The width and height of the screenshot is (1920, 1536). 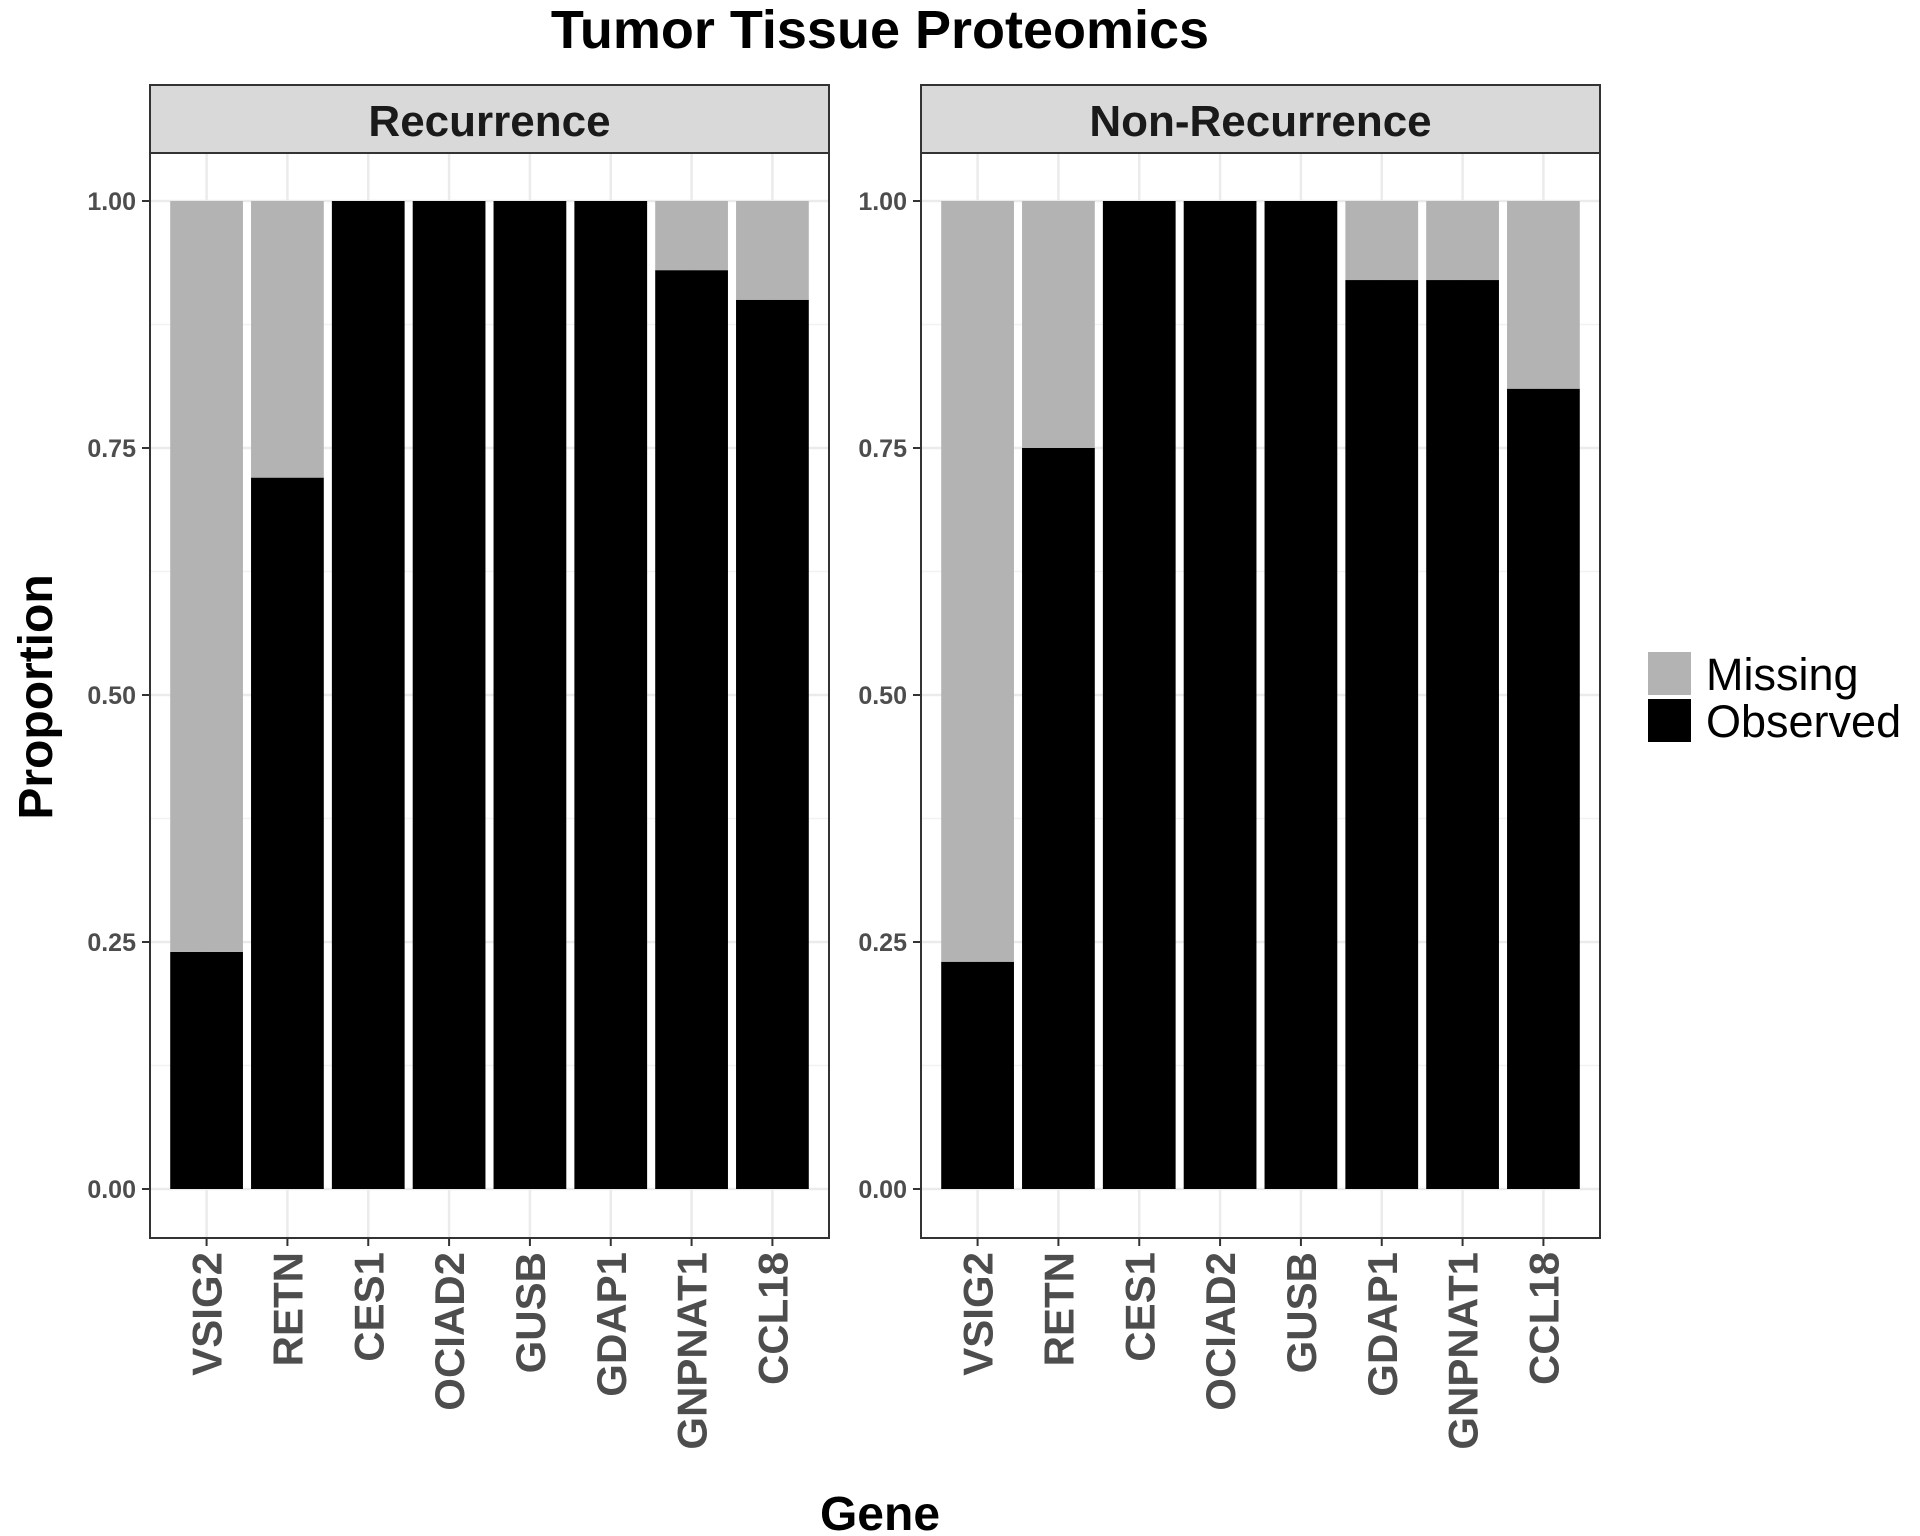 What do you see at coordinates (1260, 121) in the screenshot?
I see `facet-strip-label-non-recurrence: Non-Recurrence` at bounding box center [1260, 121].